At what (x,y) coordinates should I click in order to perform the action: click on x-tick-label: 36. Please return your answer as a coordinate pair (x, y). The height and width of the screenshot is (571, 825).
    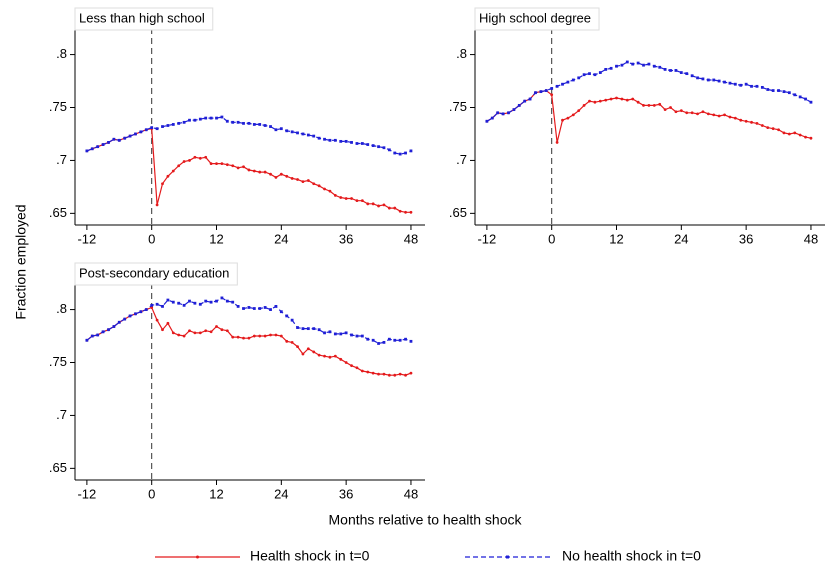
    Looking at the image, I should click on (746, 238).